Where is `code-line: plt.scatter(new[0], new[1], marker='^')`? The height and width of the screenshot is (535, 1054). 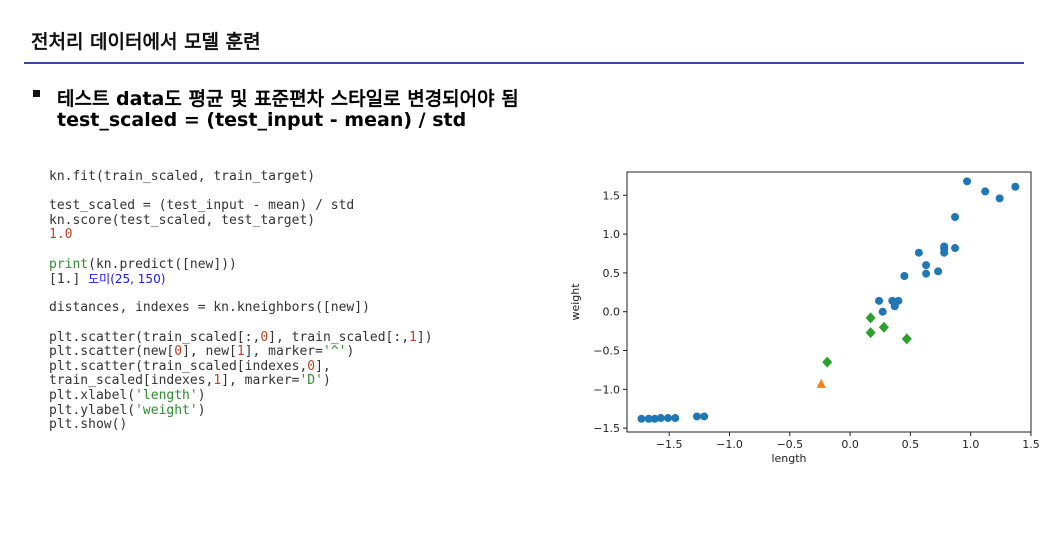
code-line: plt.scatter(new[0], new[1], marker='^') is located at coordinates (241, 352).